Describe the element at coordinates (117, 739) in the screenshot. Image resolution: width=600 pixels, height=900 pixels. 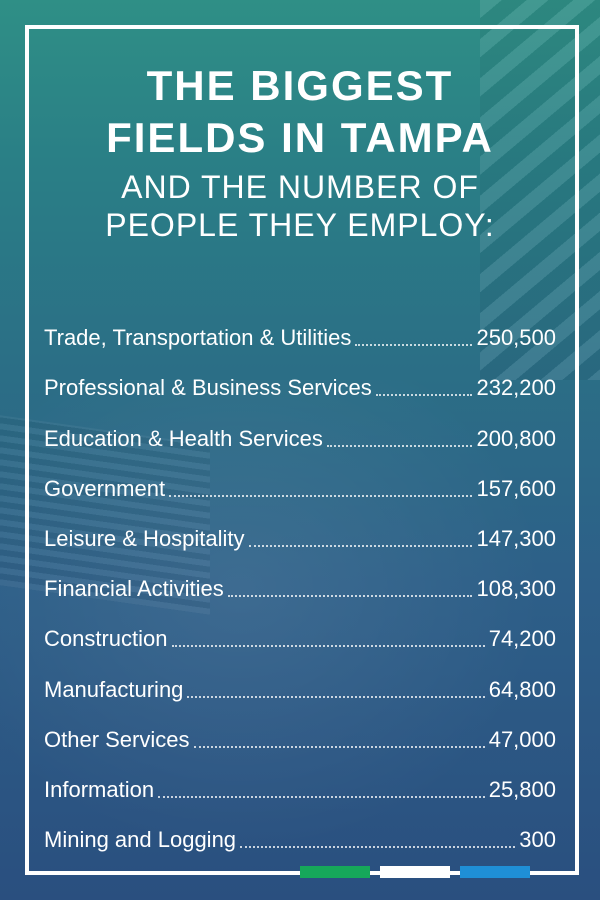
I see `category-label: Other Services` at that location.